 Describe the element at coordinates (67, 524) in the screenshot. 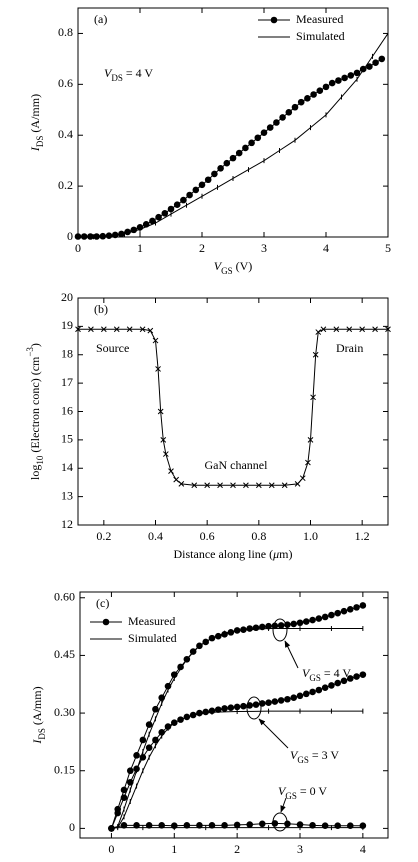

I see `y-tick-label: 12` at that location.